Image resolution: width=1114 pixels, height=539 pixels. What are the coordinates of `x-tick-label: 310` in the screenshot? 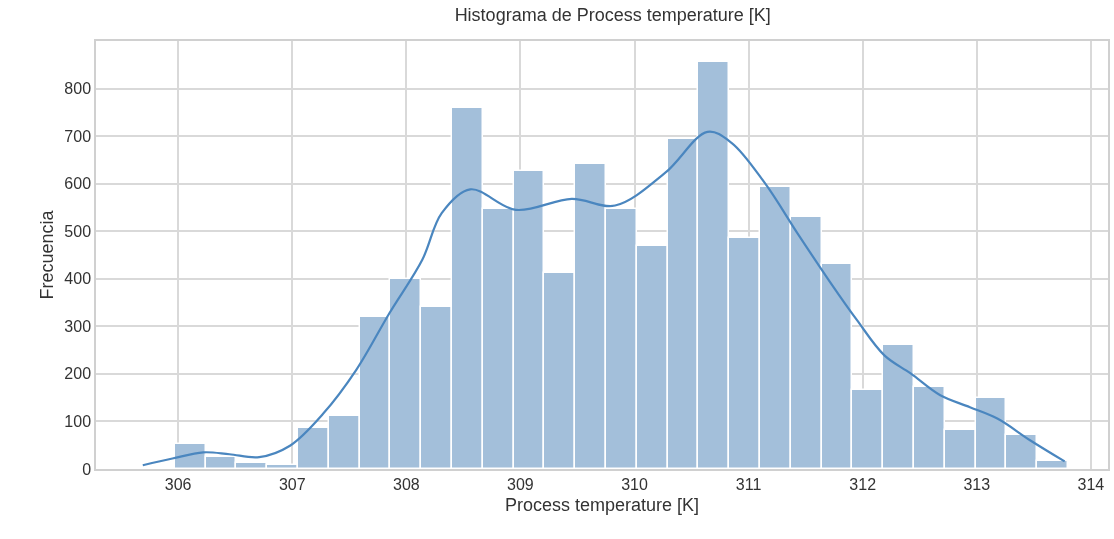 It's located at (634, 484).